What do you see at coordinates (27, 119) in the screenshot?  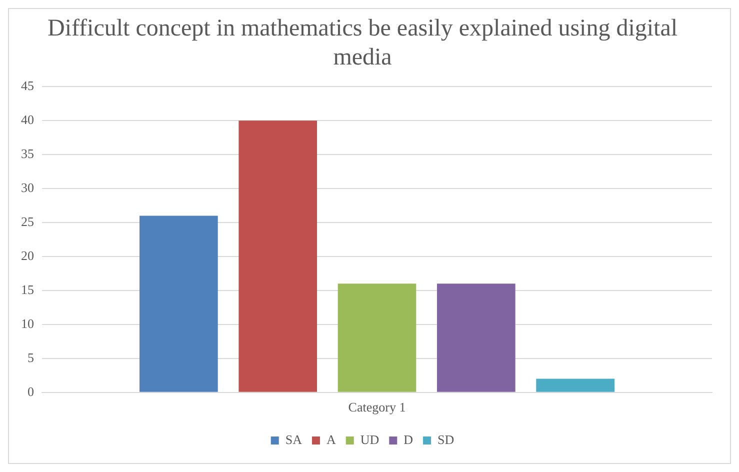 I see `y-tick-label: 40` at bounding box center [27, 119].